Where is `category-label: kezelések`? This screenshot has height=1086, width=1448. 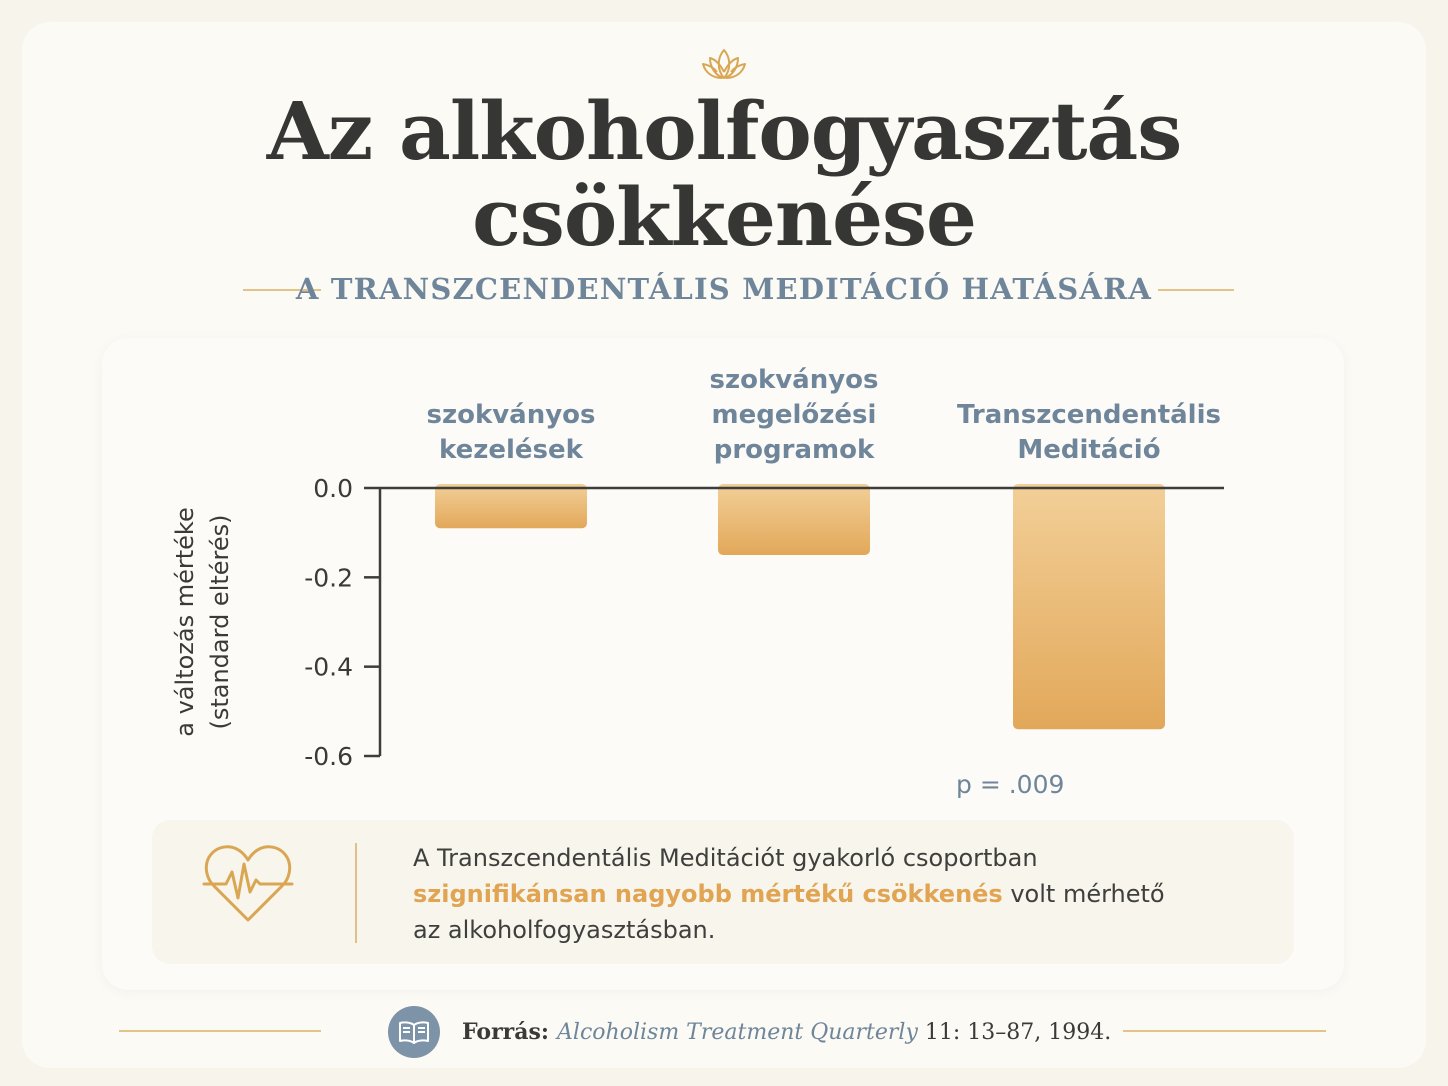
category-label: kezelések is located at coordinates (511, 450).